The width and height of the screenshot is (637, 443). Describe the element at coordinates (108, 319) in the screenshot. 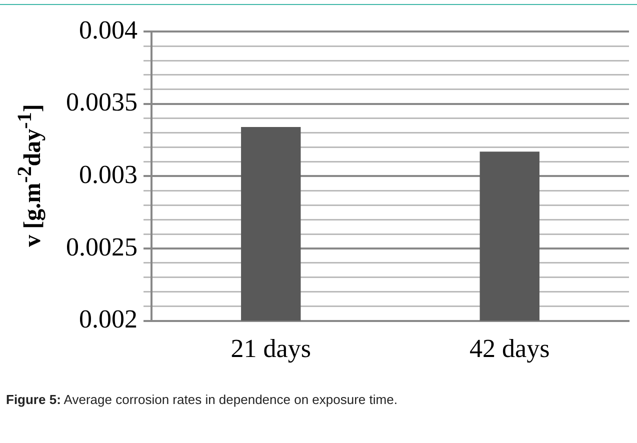

I see `y-tick-label: 0.002` at that location.